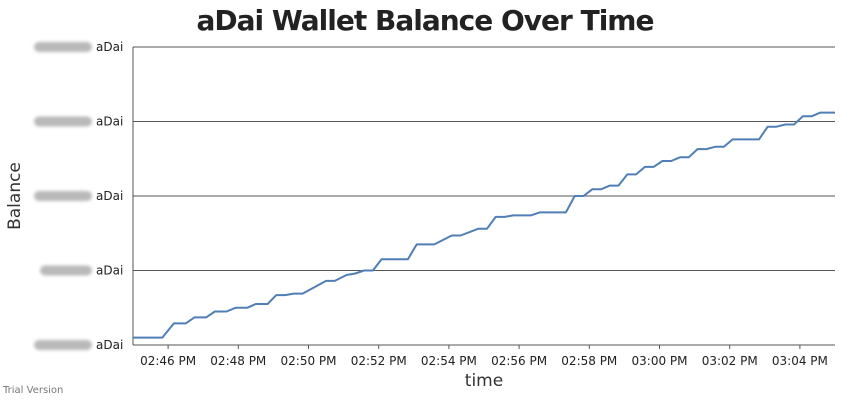  Describe the element at coordinates (800, 361) in the screenshot. I see `x-tick-label: 03:04 PM` at that location.